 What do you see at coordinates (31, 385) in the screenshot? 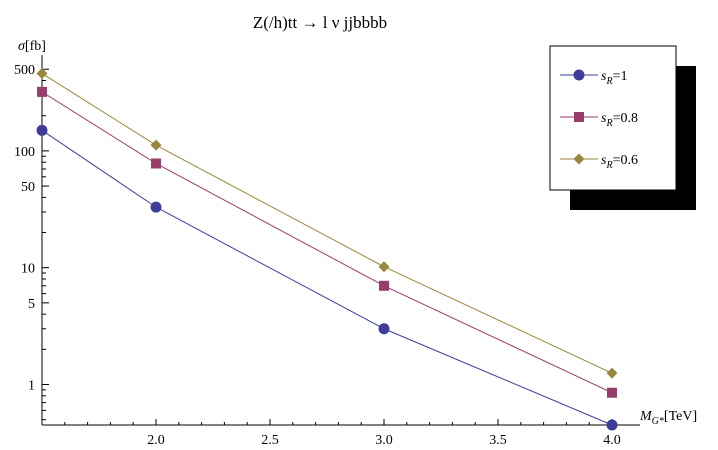
I see `y-tick-label: 1` at bounding box center [31, 385].